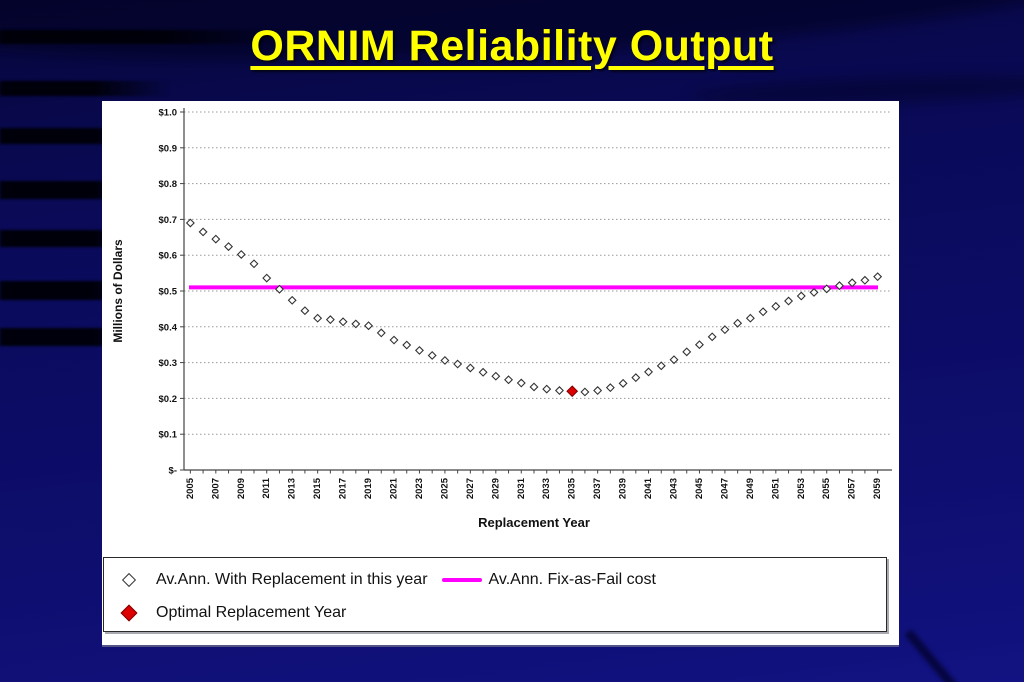 Image resolution: width=1024 pixels, height=682 pixels. I want to click on x-tick-label: 2055, so click(826, 488).